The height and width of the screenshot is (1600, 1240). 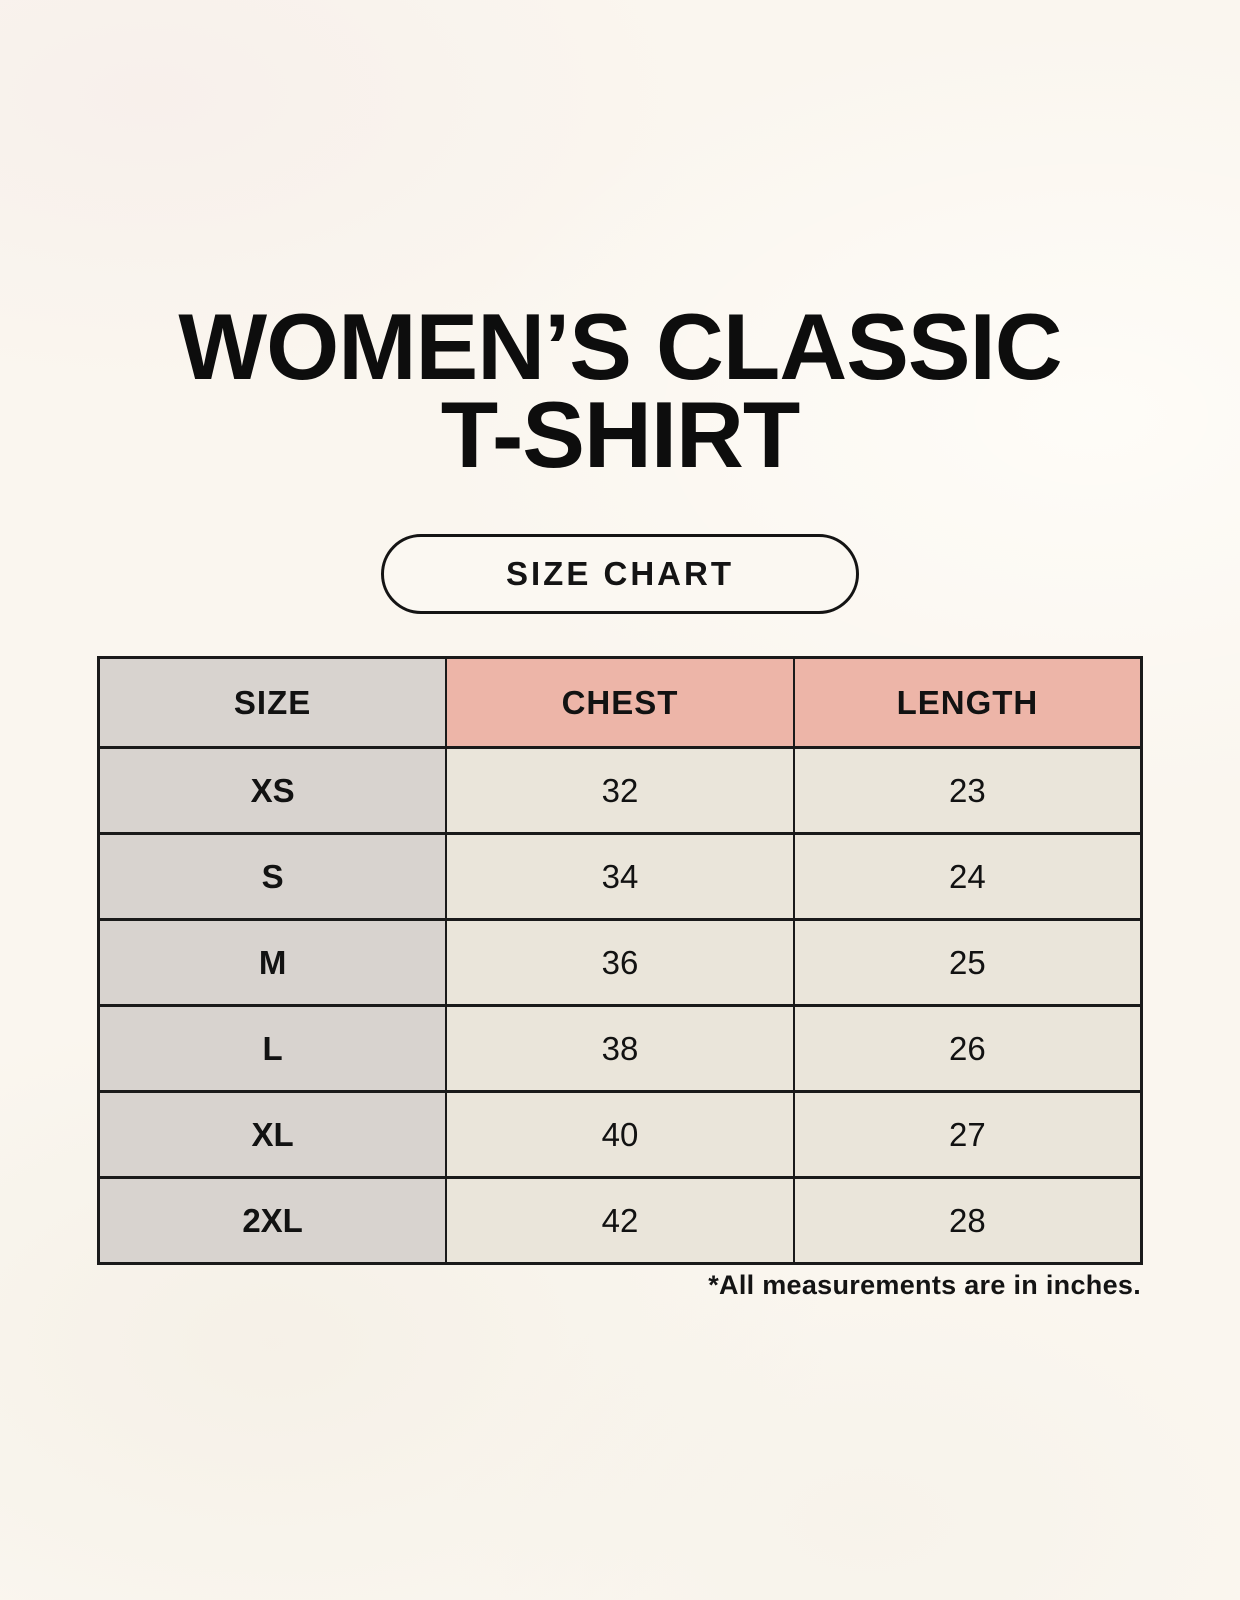 I want to click on table-row: XL 40 27, so click(x=620, y=1134).